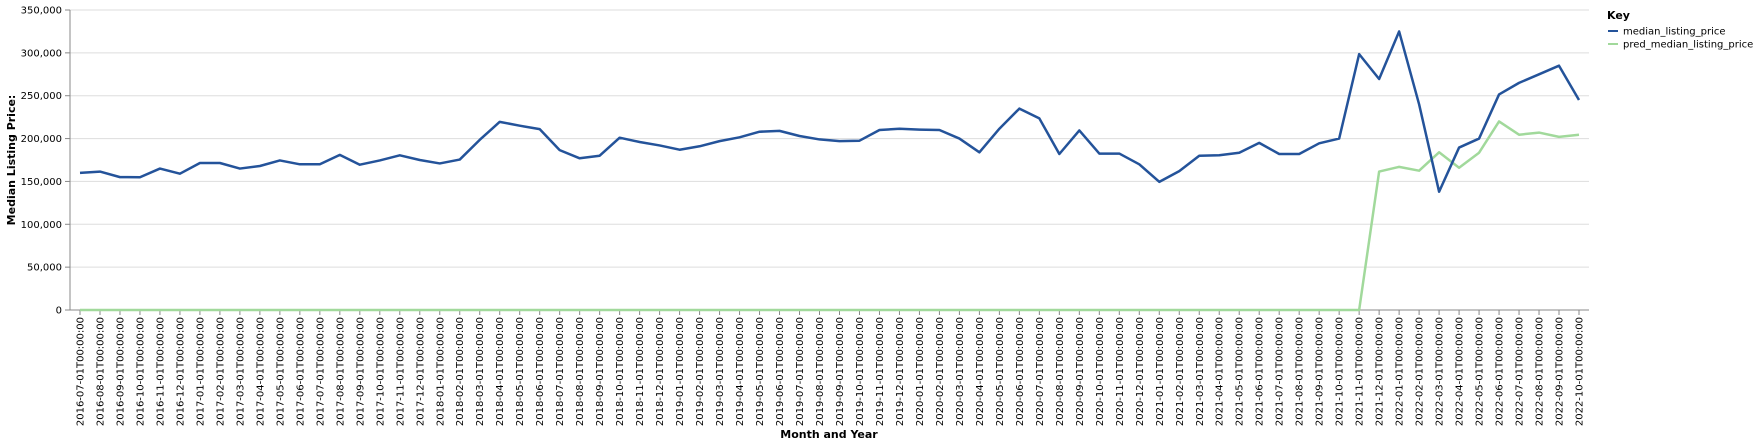 The image size is (1759, 447). Describe the element at coordinates (1220, 371) in the screenshot. I see `x-tick-label: 2021-04-01T00:00:00` at that location.